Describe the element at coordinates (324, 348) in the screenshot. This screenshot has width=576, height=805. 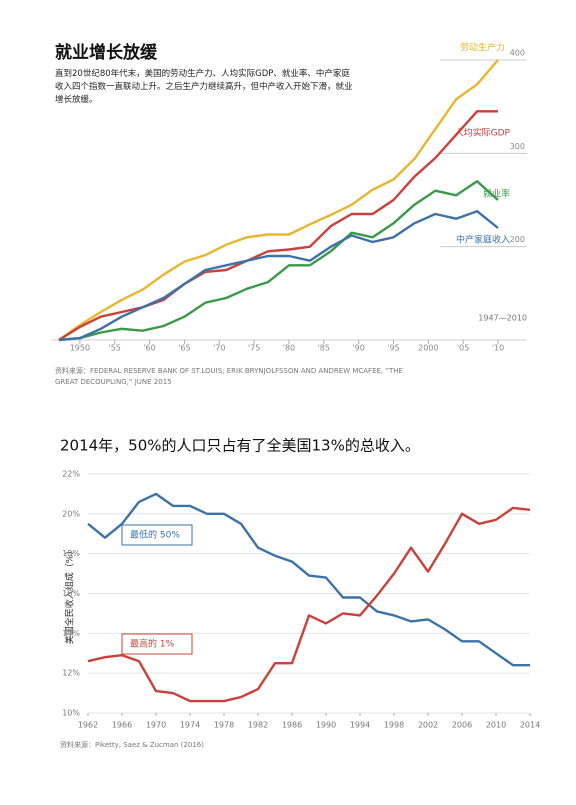
I see `x-tick-label: '85` at that location.